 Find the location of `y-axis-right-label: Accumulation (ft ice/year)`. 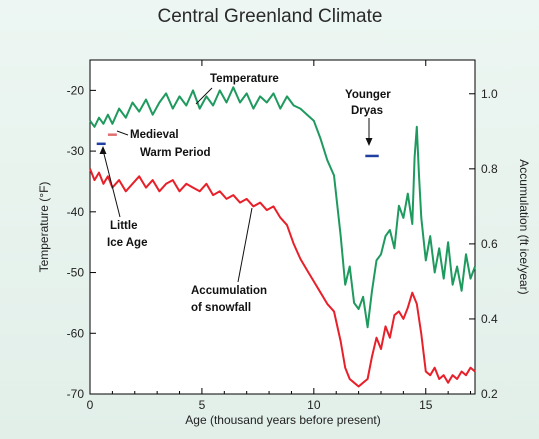

y-axis-right-label: Accumulation (ft ice/year) is located at coordinates (524, 226).